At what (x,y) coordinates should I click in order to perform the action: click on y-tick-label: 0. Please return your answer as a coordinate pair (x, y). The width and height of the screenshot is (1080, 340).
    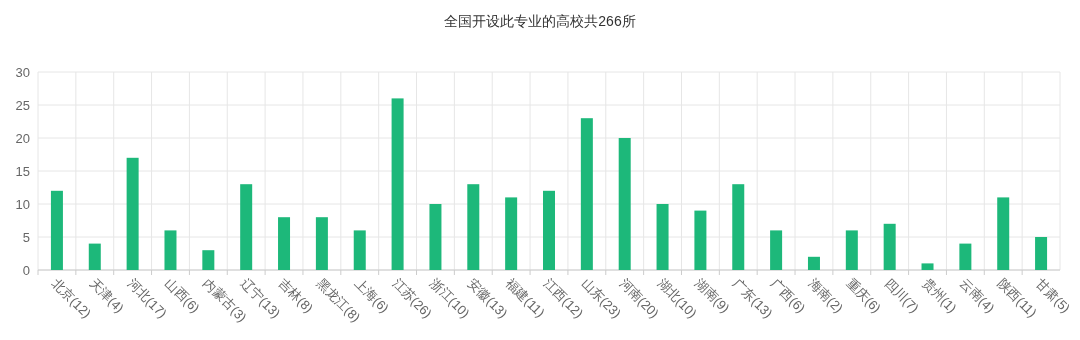
    Looking at the image, I should click on (26, 270).